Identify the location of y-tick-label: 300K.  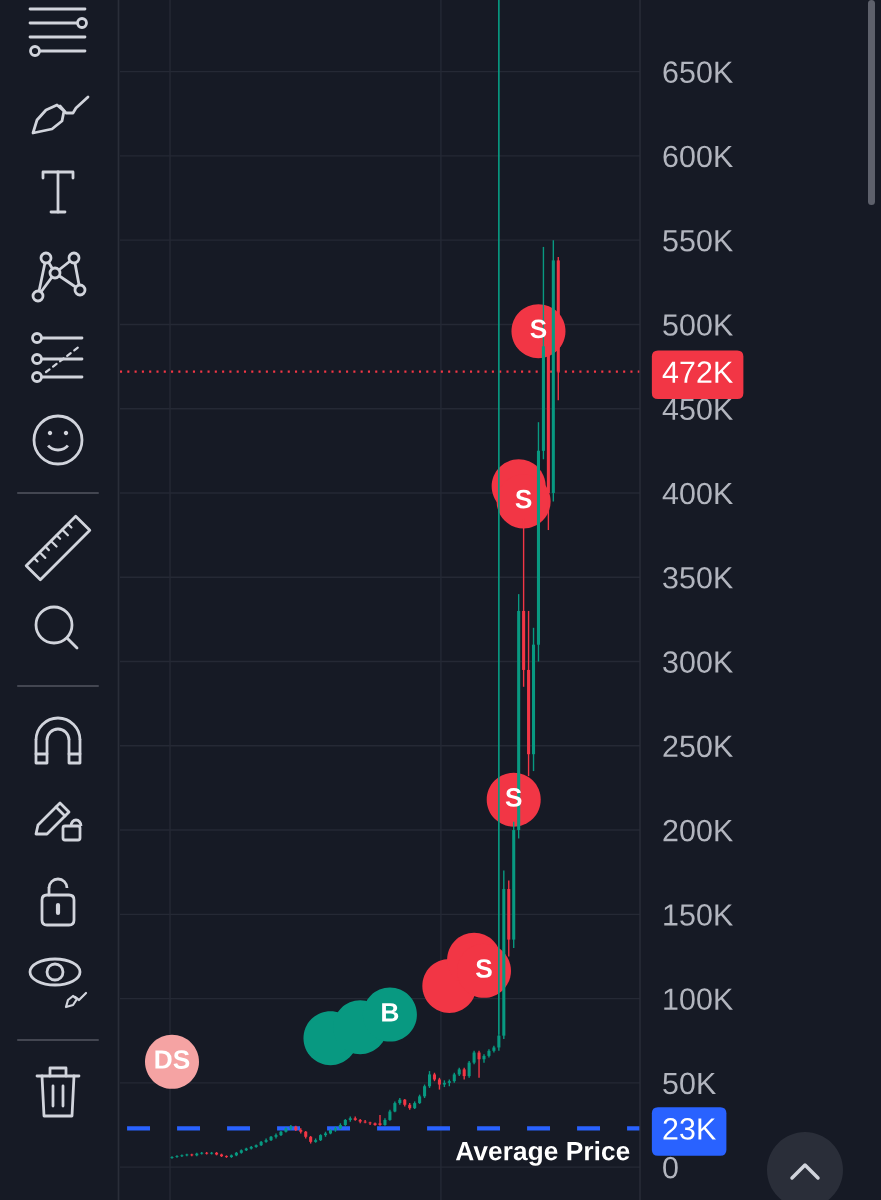
(698, 662).